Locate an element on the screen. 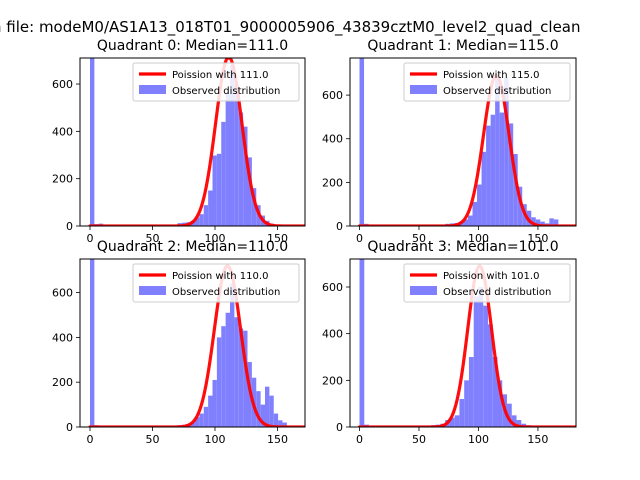 This screenshot has width=640, height=480. x-tick-label: 0 is located at coordinates (90, 439).